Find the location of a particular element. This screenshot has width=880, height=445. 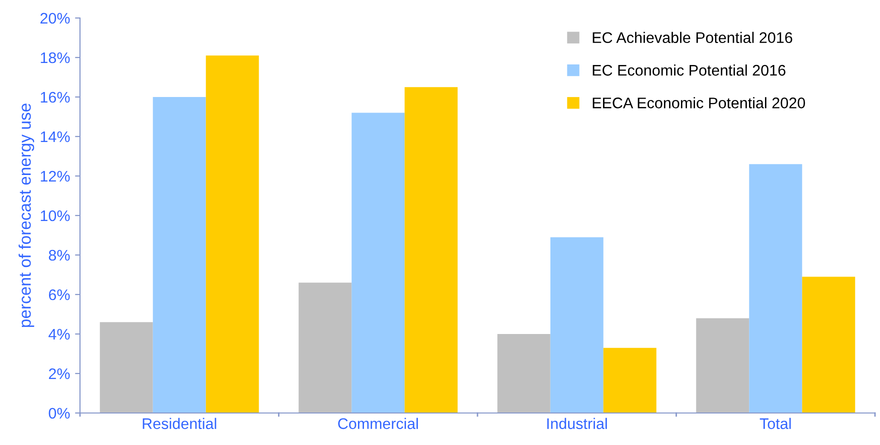

y-axis-title: percent of forecast energy use is located at coordinates (26, 215).